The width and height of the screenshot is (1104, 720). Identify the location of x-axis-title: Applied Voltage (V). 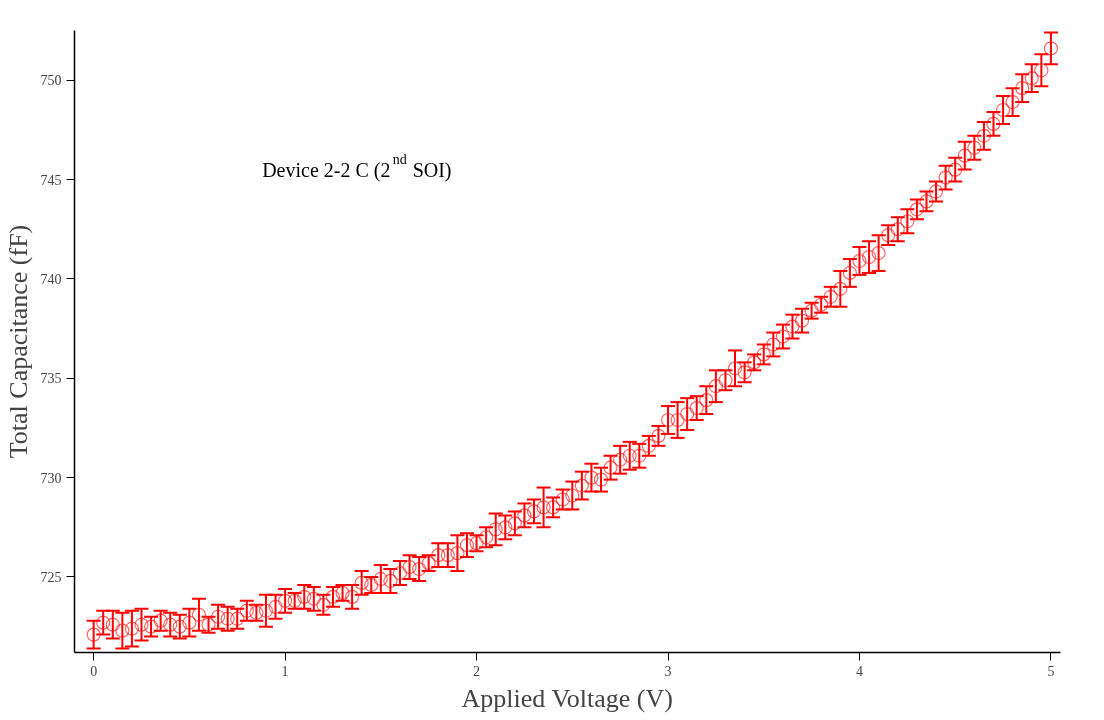
(567, 698).